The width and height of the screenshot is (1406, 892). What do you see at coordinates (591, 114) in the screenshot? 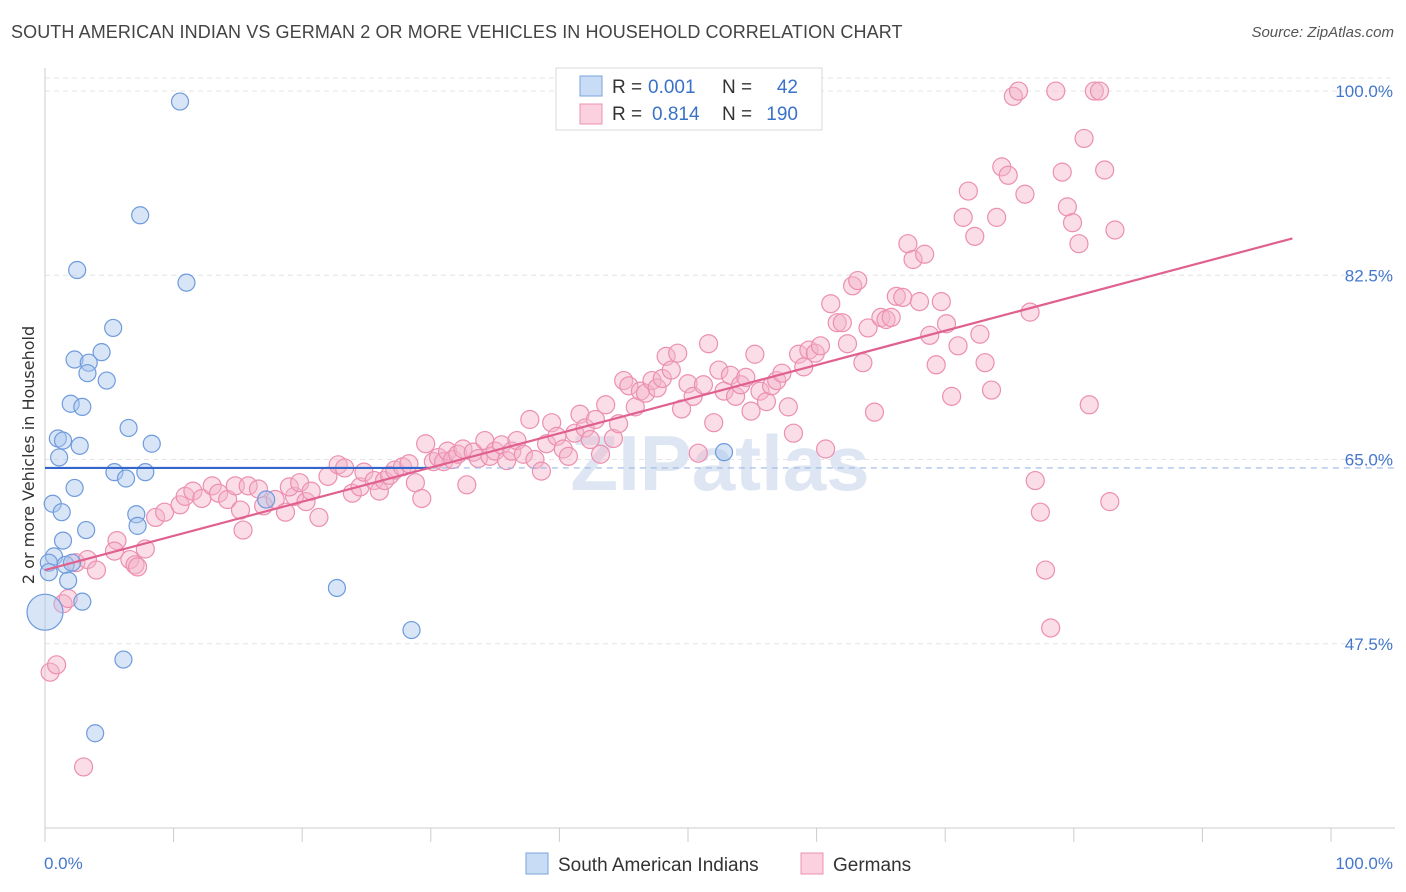
I see `legend-swatch-pink` at bounding box center [591, 114].